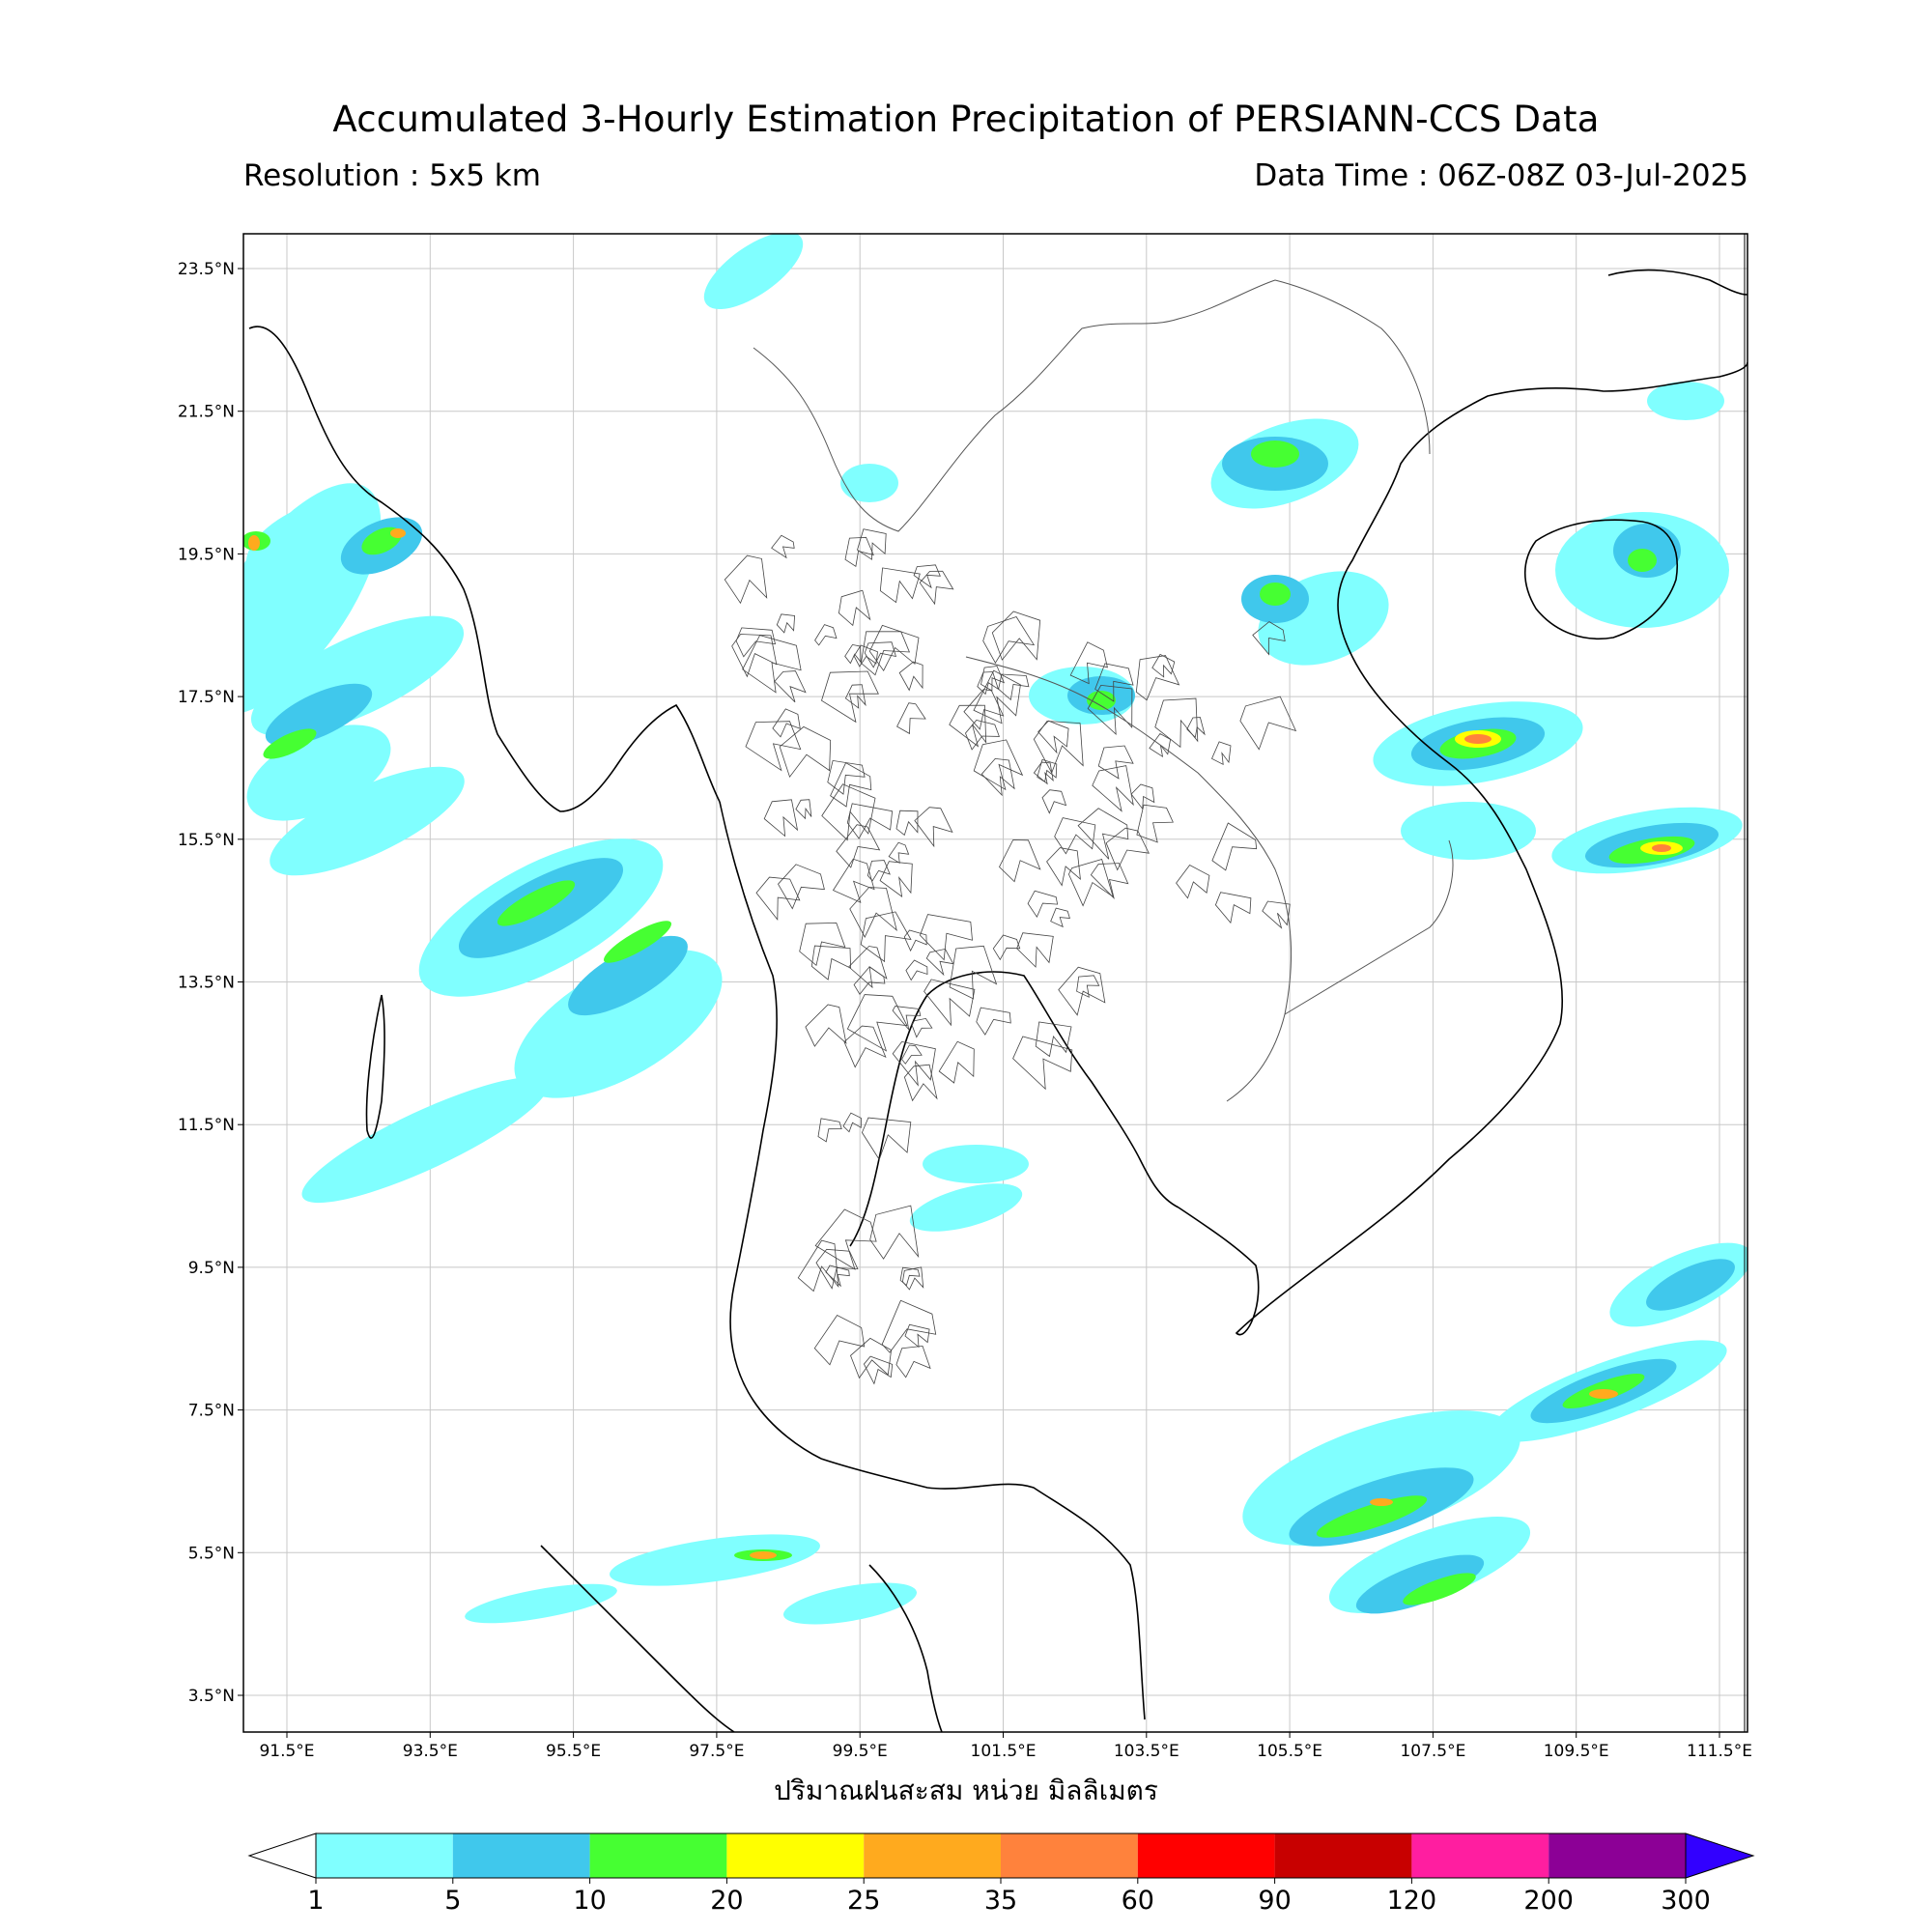 The width and height of the screenshot is (1932, 1932). I want to click on lon-tick-label: 105.5°E, so click(1289, 1751).